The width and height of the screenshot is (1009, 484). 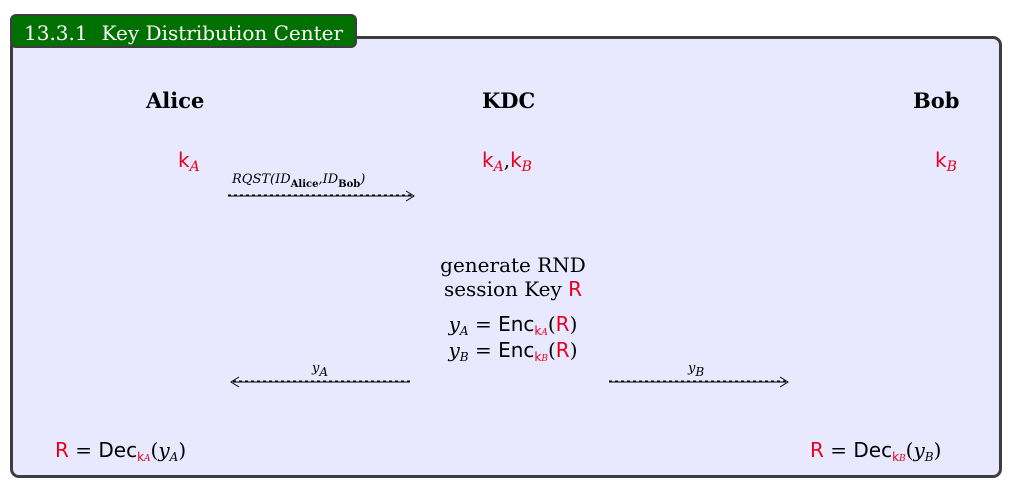 What do you see at coordinates (320, 370) in the screenshot?
I see `to-alice-label: yA` at bounding box center [320, 370].